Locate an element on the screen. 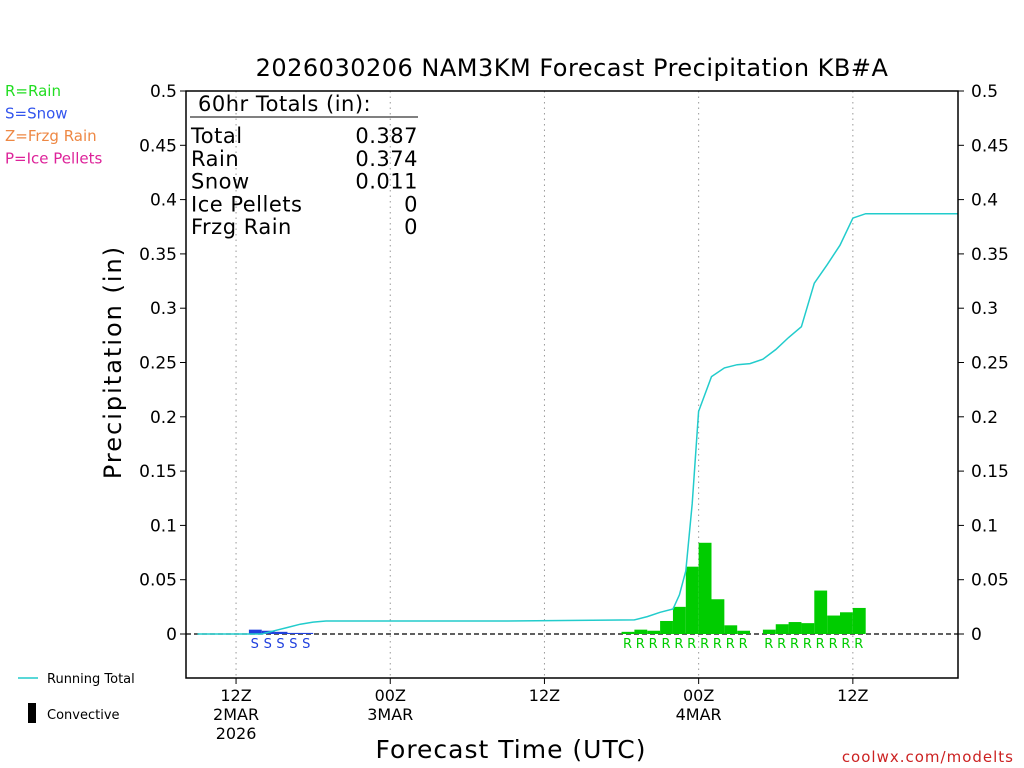 Image resolution: width=1024 pixels, height=768 pixels. rain-type-label-17: R is located at coordinates (859, 644).